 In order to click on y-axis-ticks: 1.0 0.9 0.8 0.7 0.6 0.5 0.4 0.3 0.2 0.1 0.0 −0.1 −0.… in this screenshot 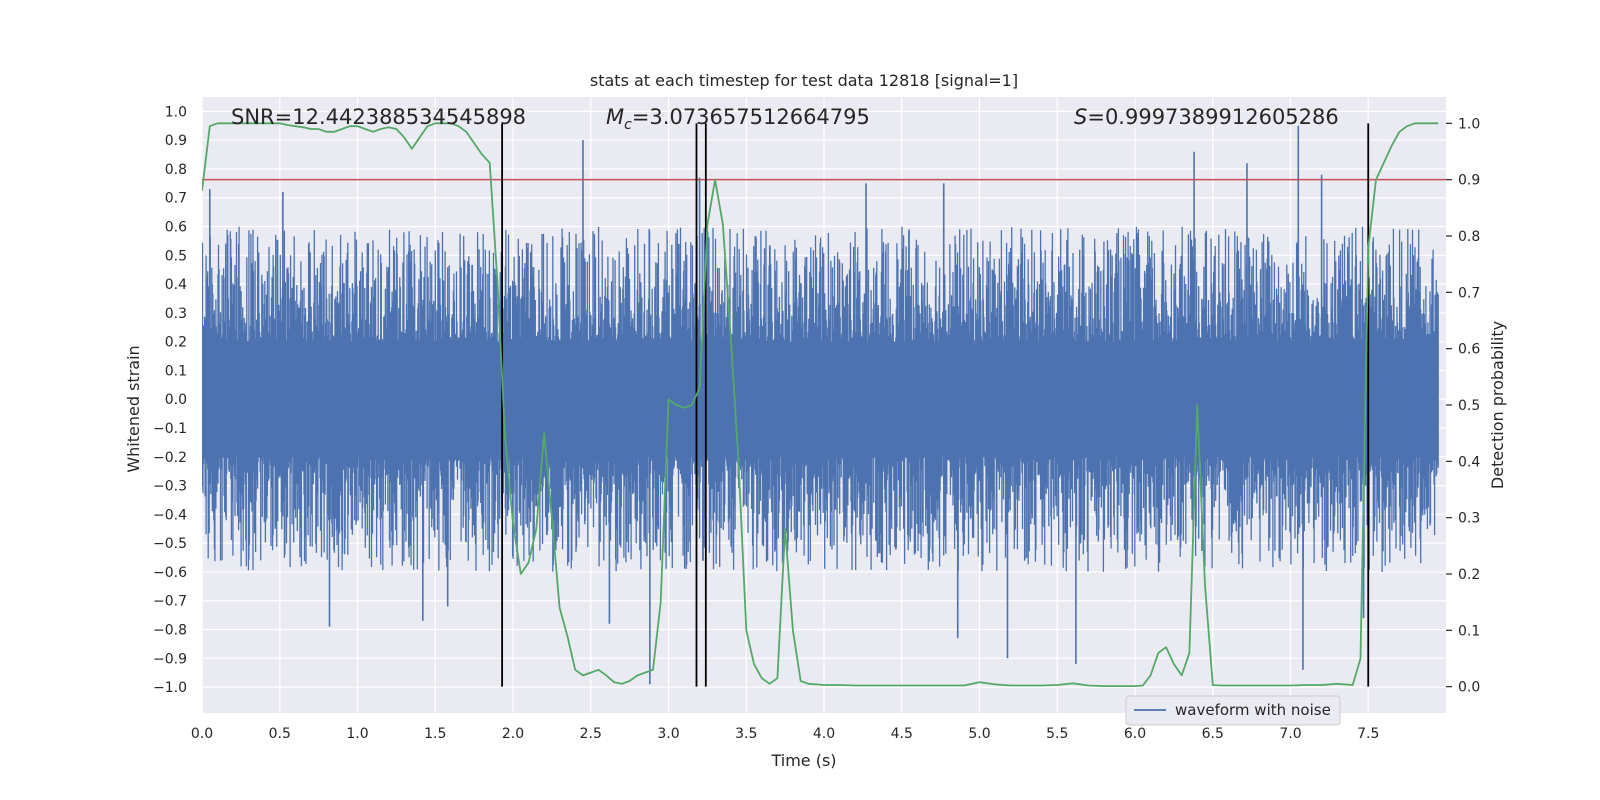, I will do `click(170, 400)`.